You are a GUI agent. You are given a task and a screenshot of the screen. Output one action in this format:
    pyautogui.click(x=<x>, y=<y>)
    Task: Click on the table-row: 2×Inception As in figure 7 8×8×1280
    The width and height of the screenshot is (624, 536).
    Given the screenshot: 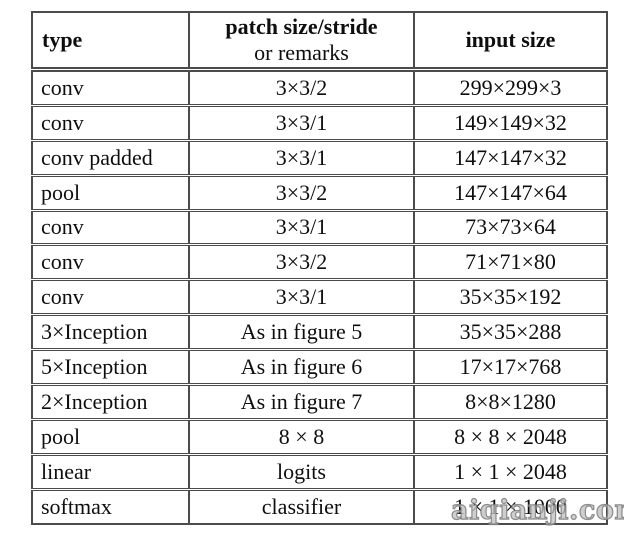 What is the action you would take?
    pyautogui.click(x=319, y=401)
    